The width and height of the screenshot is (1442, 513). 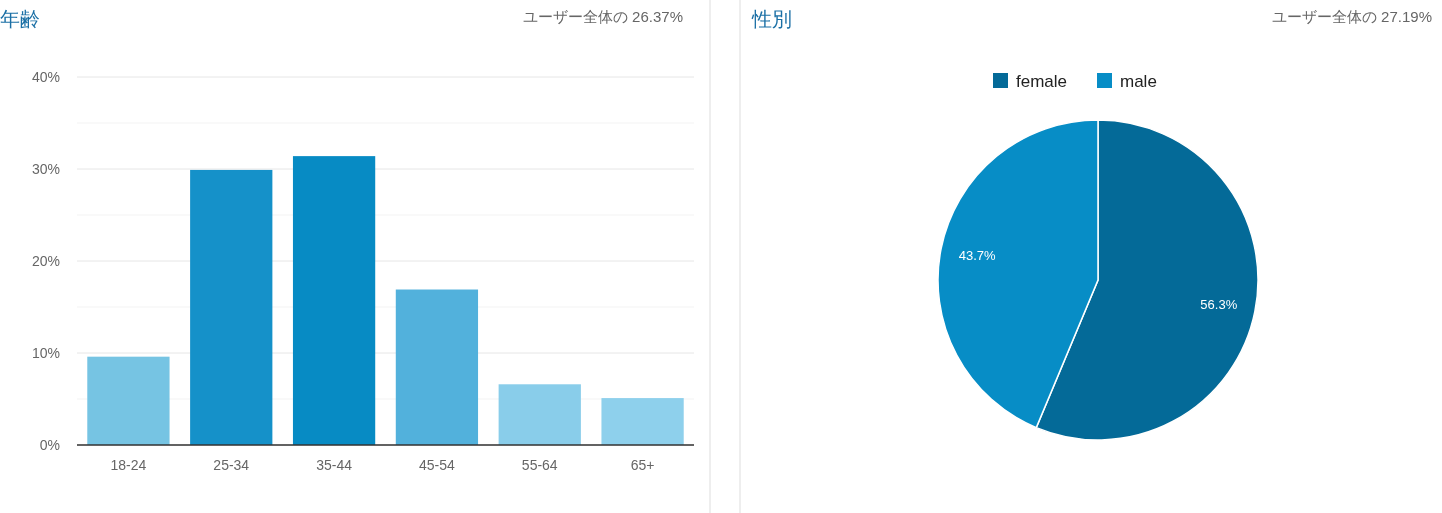 I want to click on legend-label: male, so click(x=1138, y=81).